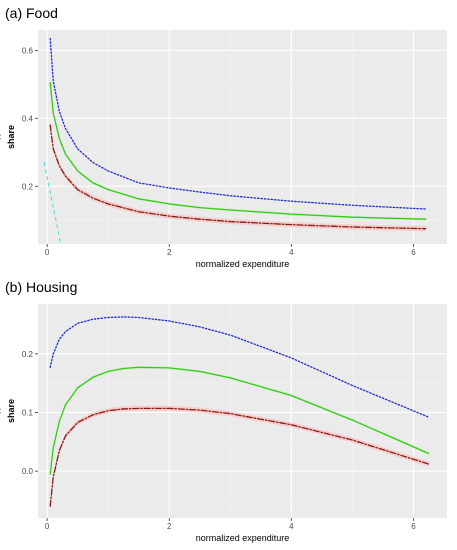  What do you see at coordinates (28, 50) in the screenshot?
I see `y-tick-label: 0.6` at bounding box center [28, 50].